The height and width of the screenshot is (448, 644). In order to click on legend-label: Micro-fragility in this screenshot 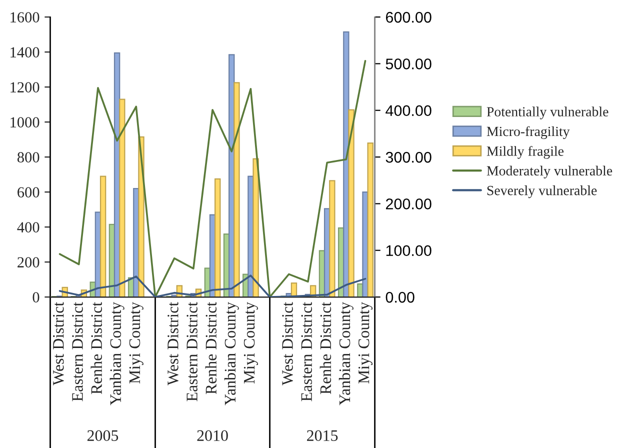, I will do `click(528, 133)`.